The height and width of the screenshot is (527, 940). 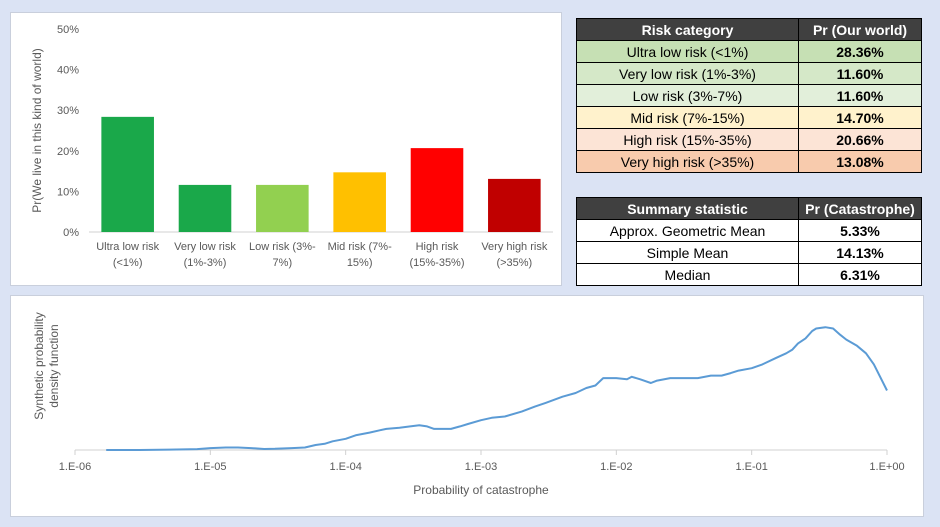 What do you see at coordinates (687, 117) in the screenshot?
I see `risk-category-cell: Mid risk (7%-15%)` at bounding box center [687, 117].